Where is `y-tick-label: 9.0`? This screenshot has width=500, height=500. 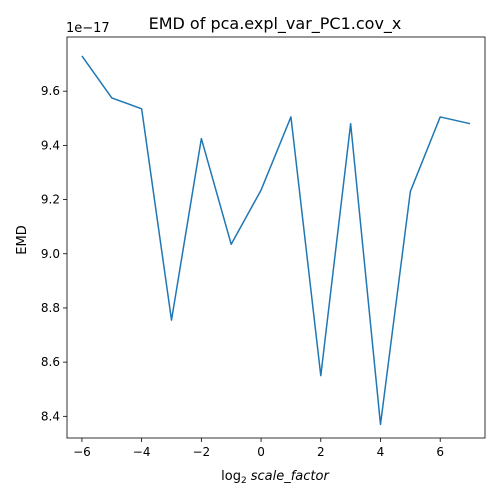 y-tick-label: 9.0 is located at coordinates (50, 254).